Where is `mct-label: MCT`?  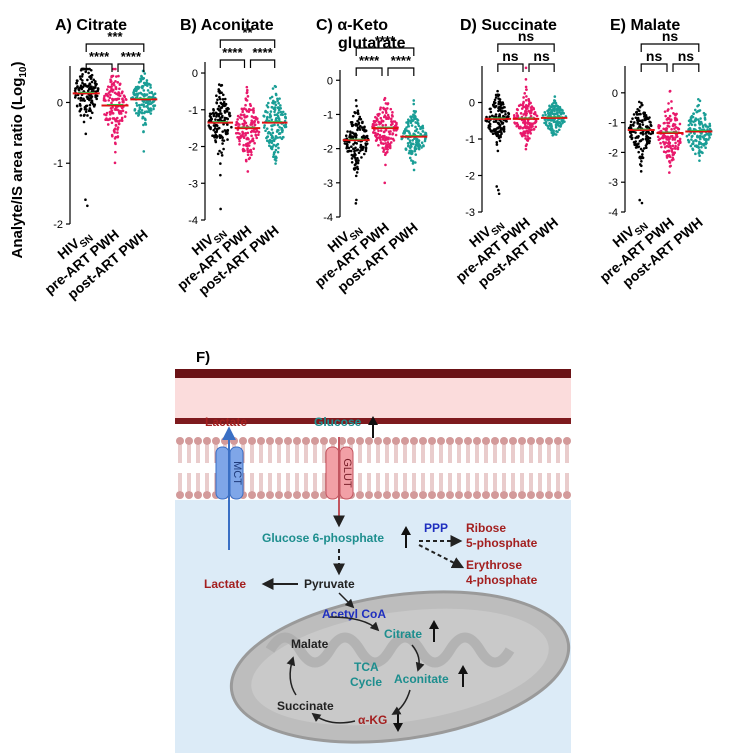 mct-label: MCT is located at coordinates (237, 473).